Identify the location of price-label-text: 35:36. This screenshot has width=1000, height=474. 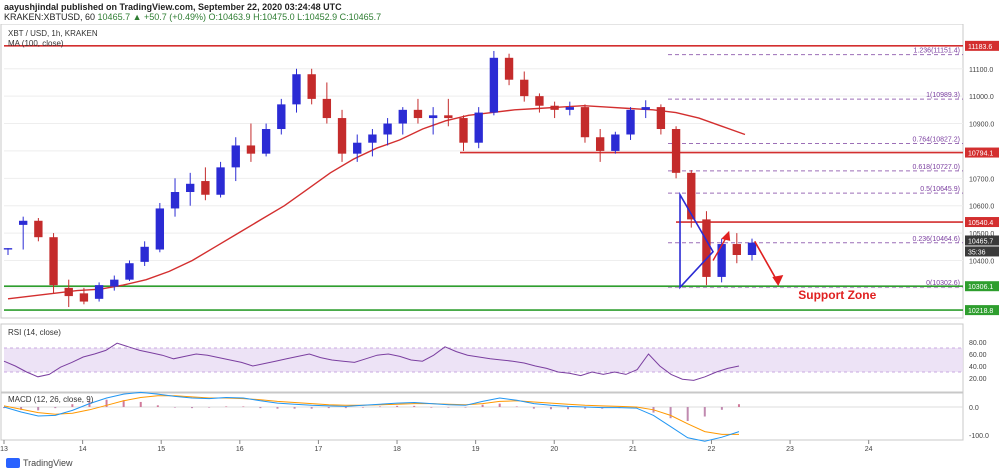
(977, 252).